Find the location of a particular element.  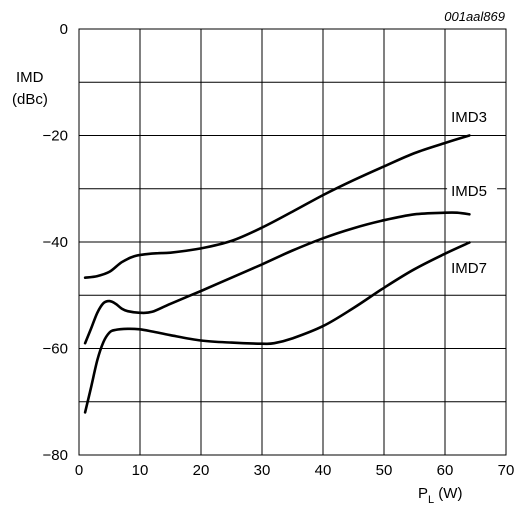

y-tick-label: 0 is located at coordinates (64, 29).